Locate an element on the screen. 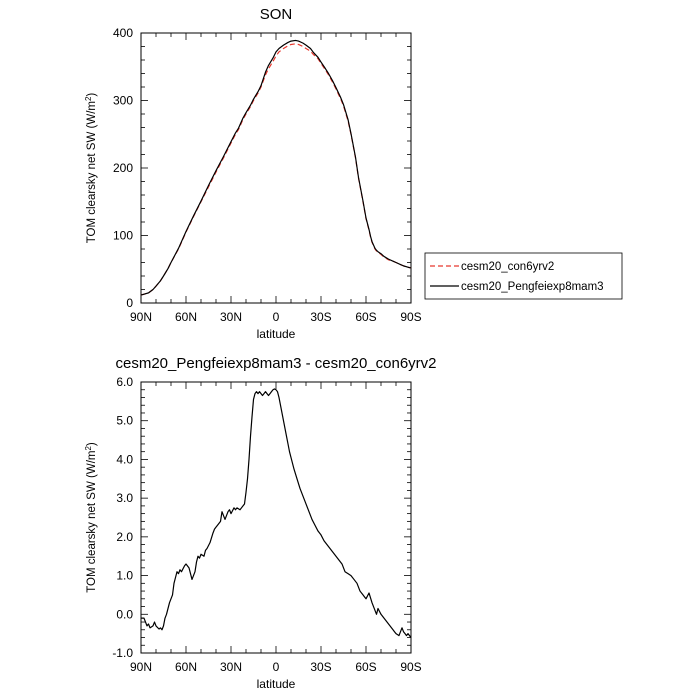  chart-title: SON is located at coordinates (276, 14).